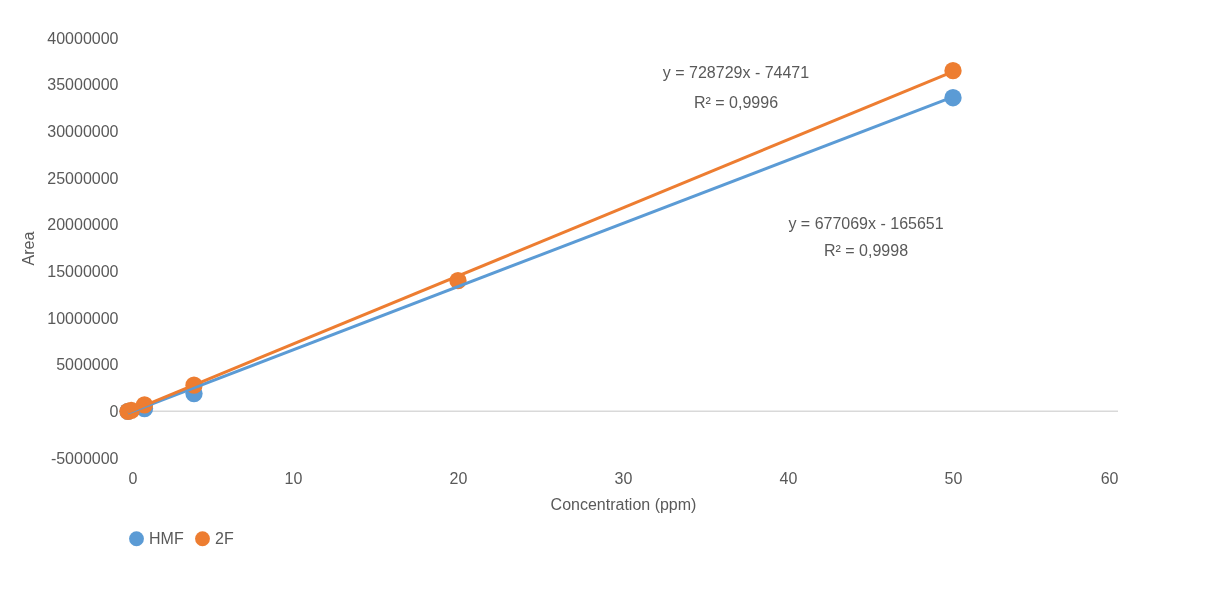 The width and height of the screenshot is (1232, 606). What do you see at coordinates (166, 538) in the screenshot?
I see `legend-label: HMF` at bounding box center [166, 538].